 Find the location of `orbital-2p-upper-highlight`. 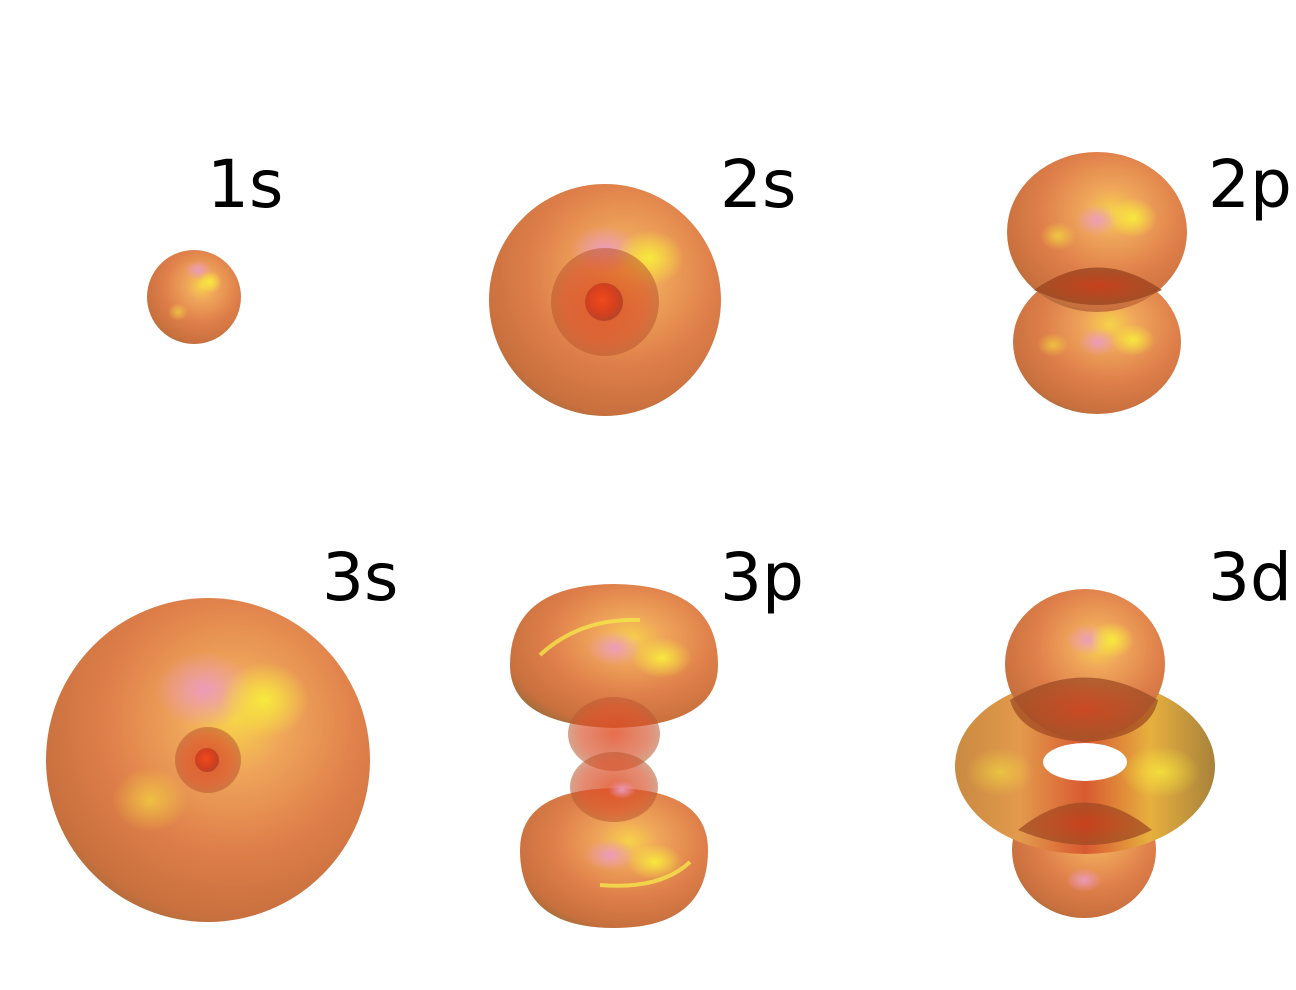

orbital-2p-upper-highlight is located at coordinates (1133, 218).